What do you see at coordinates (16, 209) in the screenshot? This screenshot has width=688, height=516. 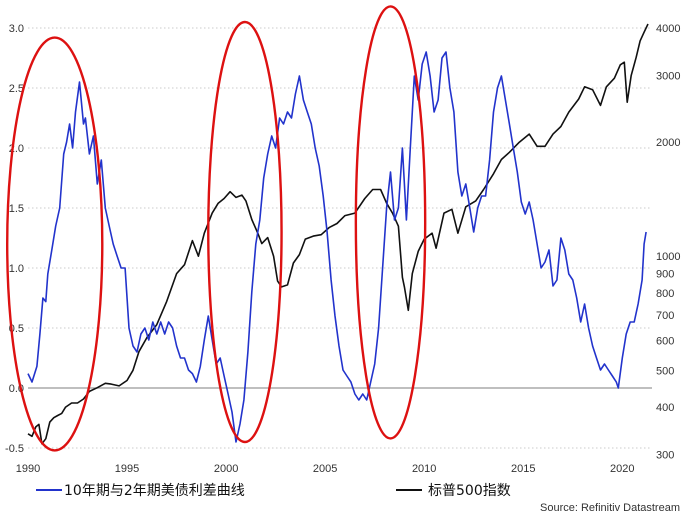 I see `left-tick-label: 1.5` at bounding box center [16, 209].